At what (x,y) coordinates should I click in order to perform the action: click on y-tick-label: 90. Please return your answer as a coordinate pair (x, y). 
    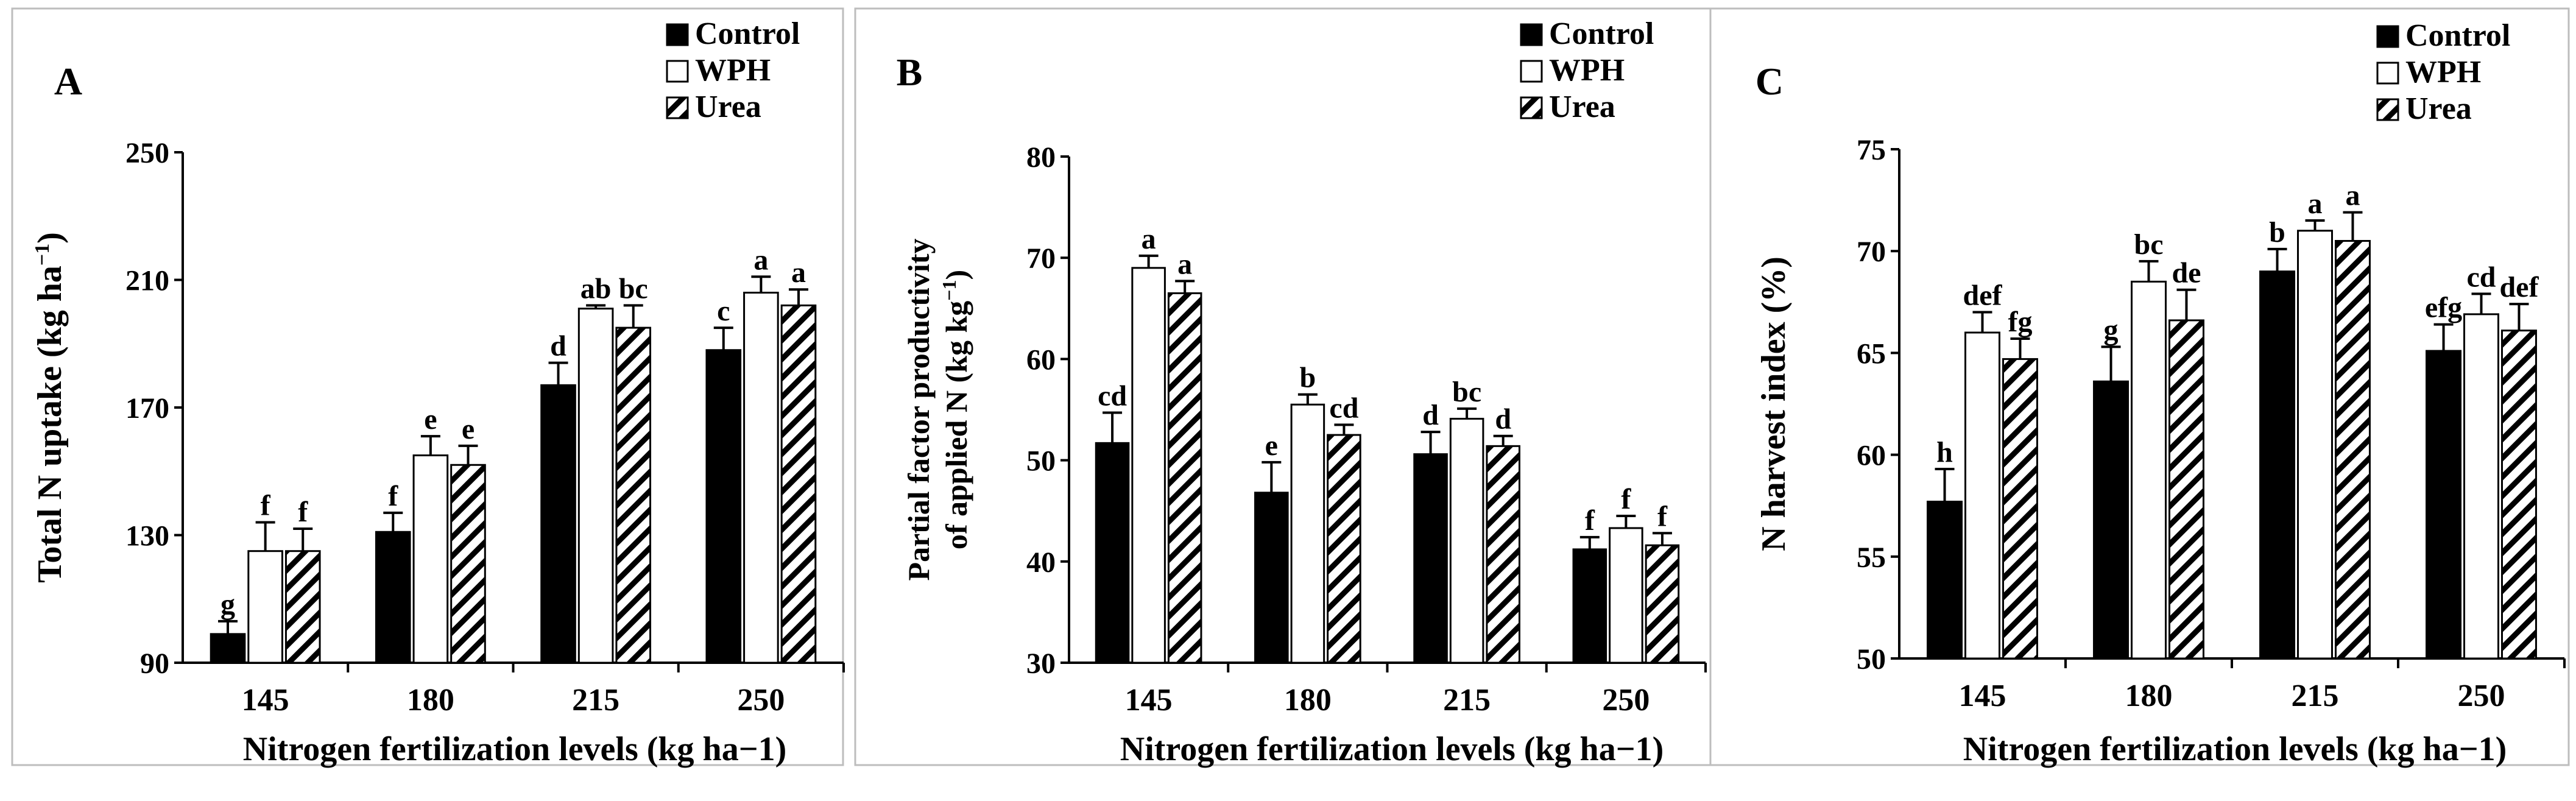
    Looking at the image, I should click on (154, 664).